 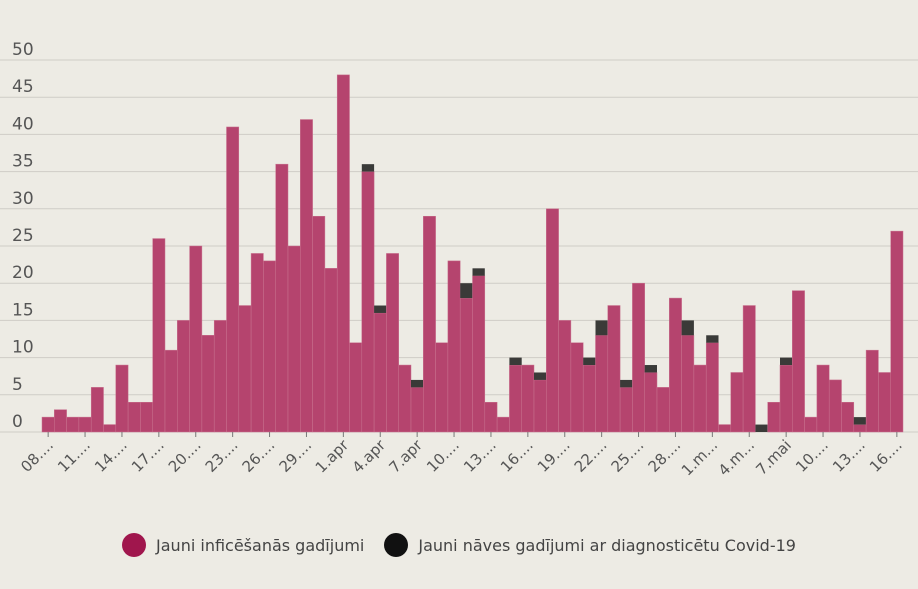 What do you see at coordinates (243, 545) in the screenshot?
I see `legend-item-infections: Jauni inficēšanās gadījumi` at bounding box center [243, 545].